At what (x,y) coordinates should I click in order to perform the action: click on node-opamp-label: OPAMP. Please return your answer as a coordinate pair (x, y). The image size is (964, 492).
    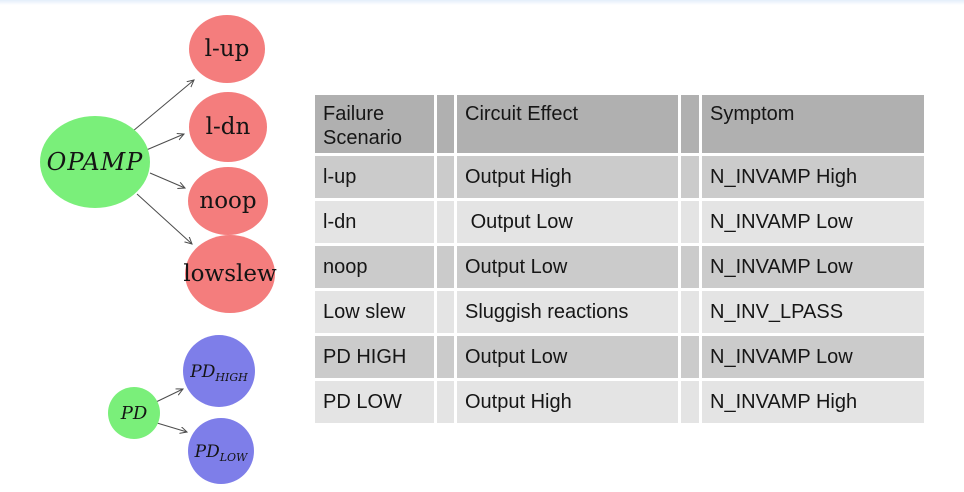
    Looking at the image, I should click on (95, 162).